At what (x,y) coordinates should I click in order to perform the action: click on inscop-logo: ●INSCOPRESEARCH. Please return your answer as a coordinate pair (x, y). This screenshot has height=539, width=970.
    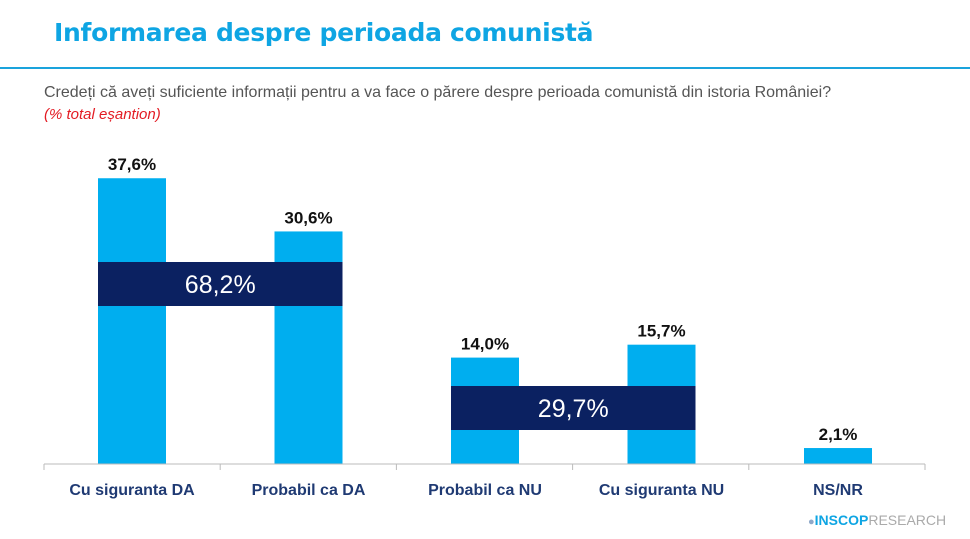
    Looking at the image, I should click on (877, 520).